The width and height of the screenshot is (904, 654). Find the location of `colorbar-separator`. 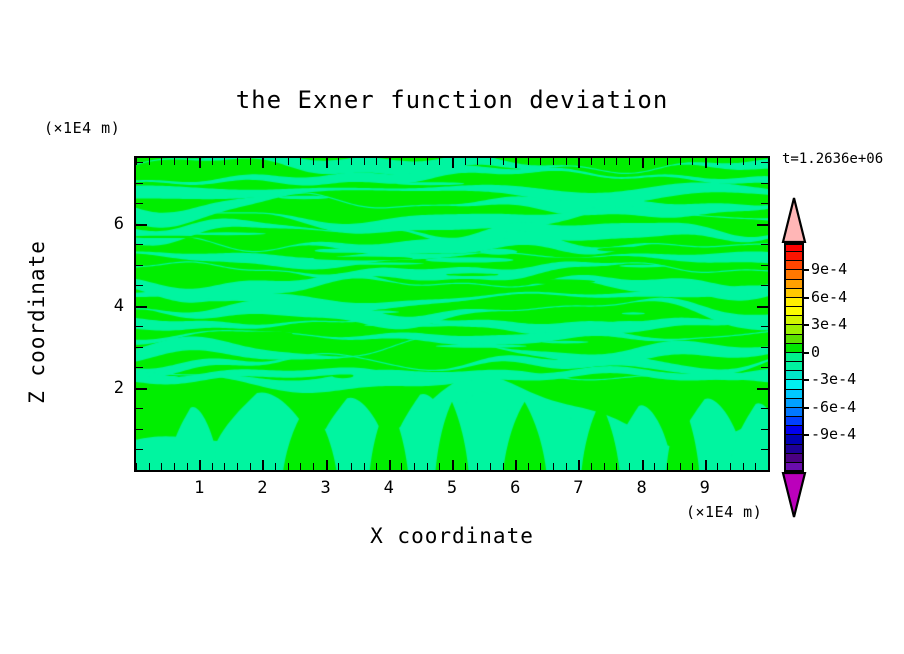

colorbar-separator is located at coordinates (794, 244).